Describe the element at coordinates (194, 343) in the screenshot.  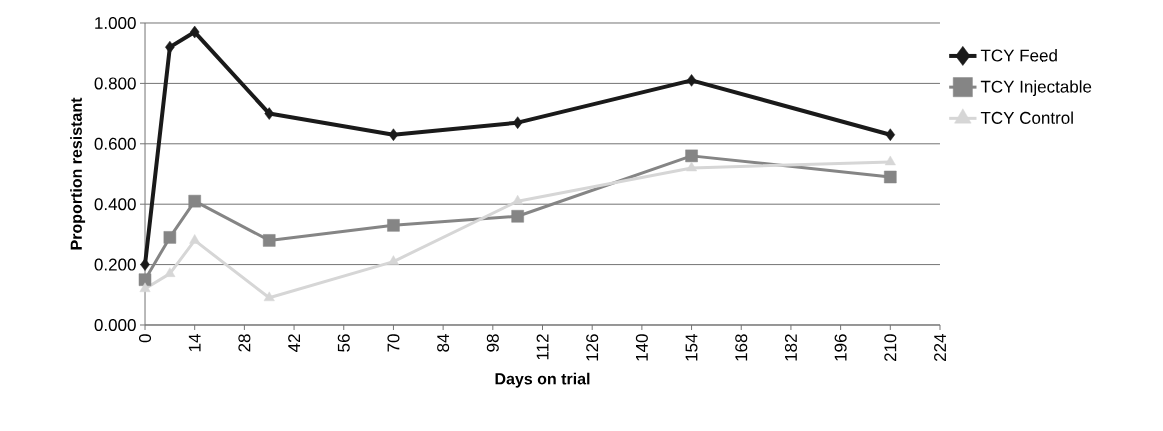
I see `x-tick-label: 14` at that location.